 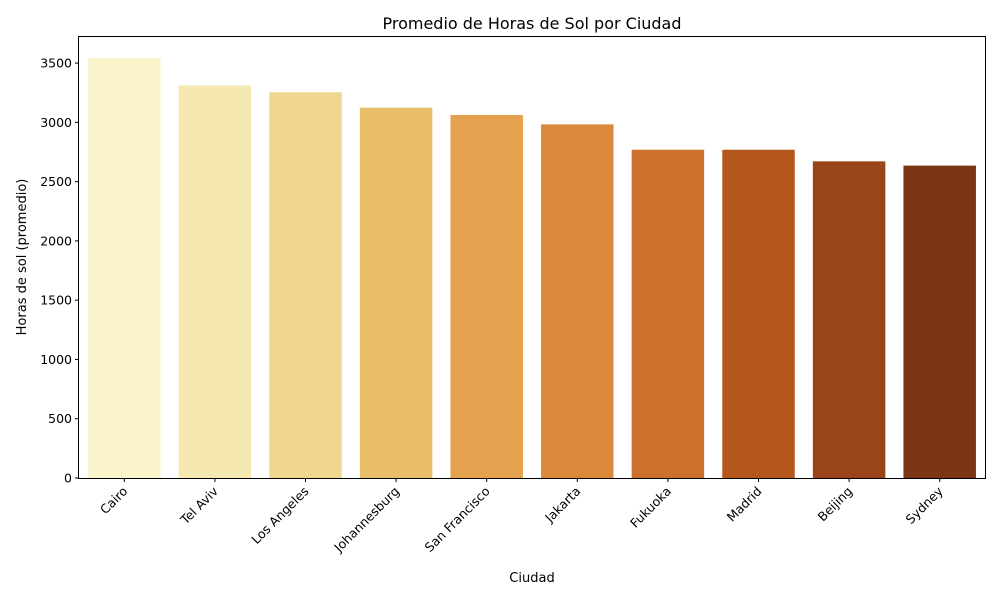 What do you see at coordinates (849, 320) in the screenshot?
I see `bar-beijing` at bounding box center [849, 320].